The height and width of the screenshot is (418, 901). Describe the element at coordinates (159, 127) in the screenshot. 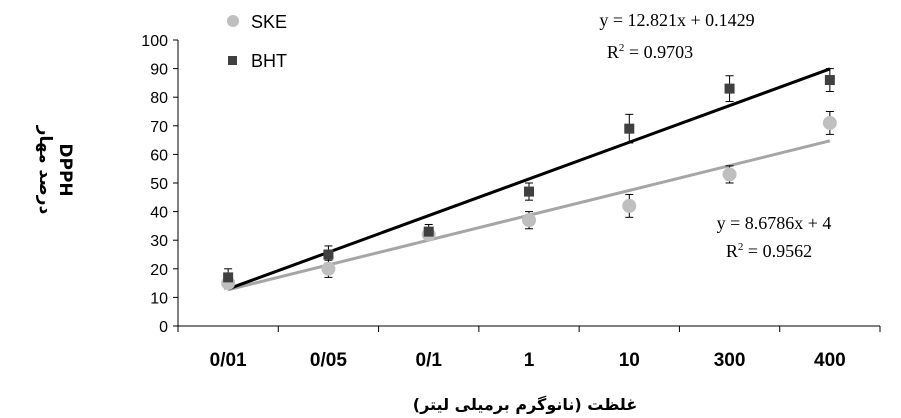

I see `y-tick-label: 70` at that location.